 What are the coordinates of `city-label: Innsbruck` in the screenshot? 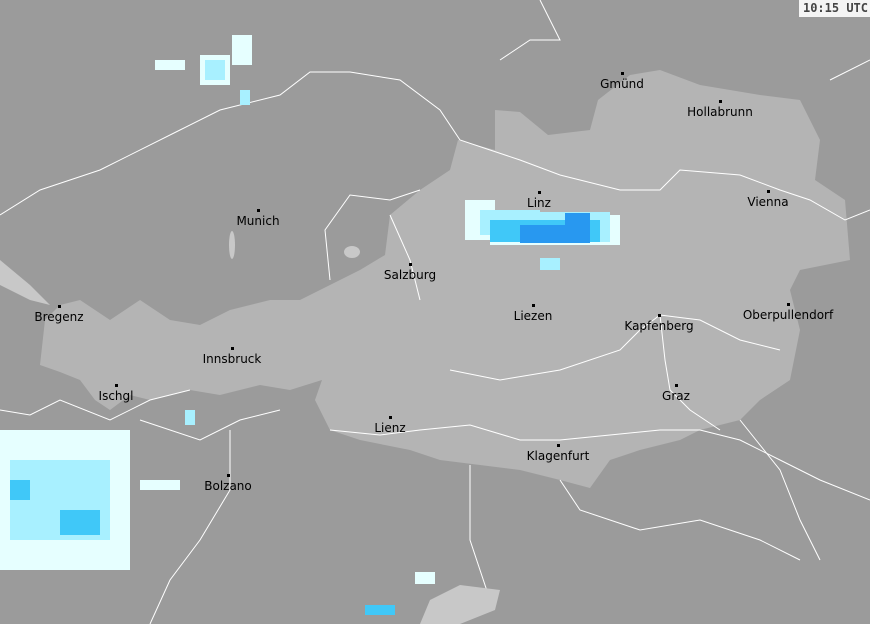 It's located at (232, 359).